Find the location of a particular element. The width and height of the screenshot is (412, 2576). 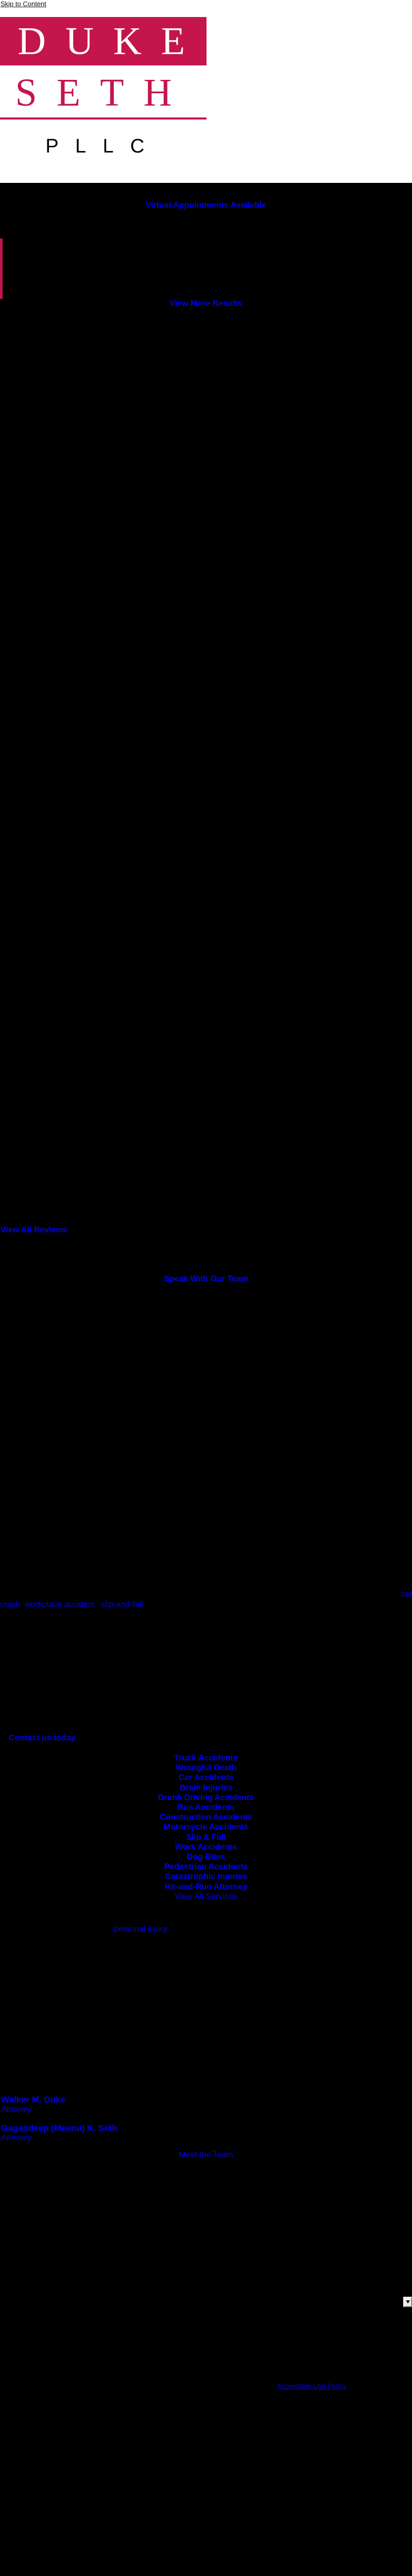

logo-duke-box: DUKE is located at coordinates (103, 41).